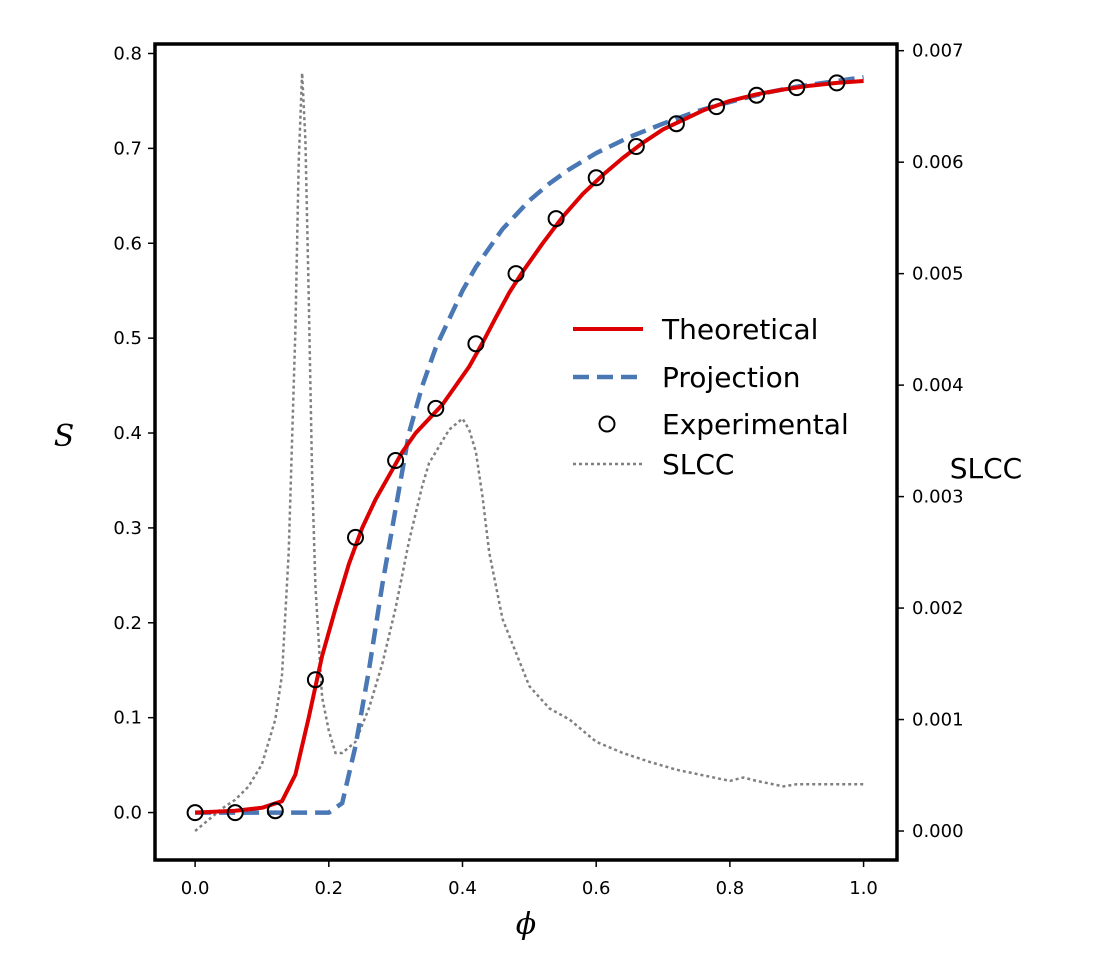  What do you see at coordinates (127, 813) in the screenshot?
I see `y-tick-label: 0.0` at bounding box center [127, 813].